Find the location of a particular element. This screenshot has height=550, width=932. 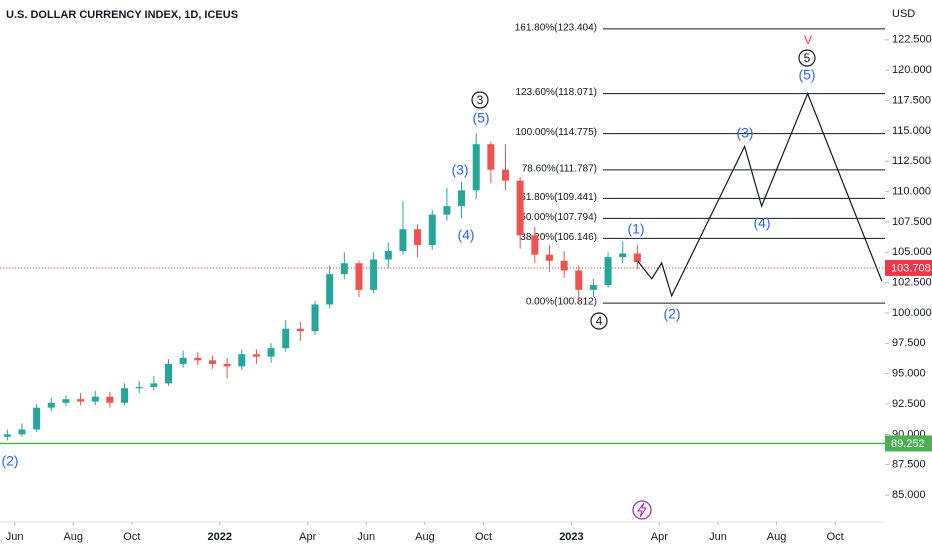

wave-label: 4 is located at coordinates (599, 321).